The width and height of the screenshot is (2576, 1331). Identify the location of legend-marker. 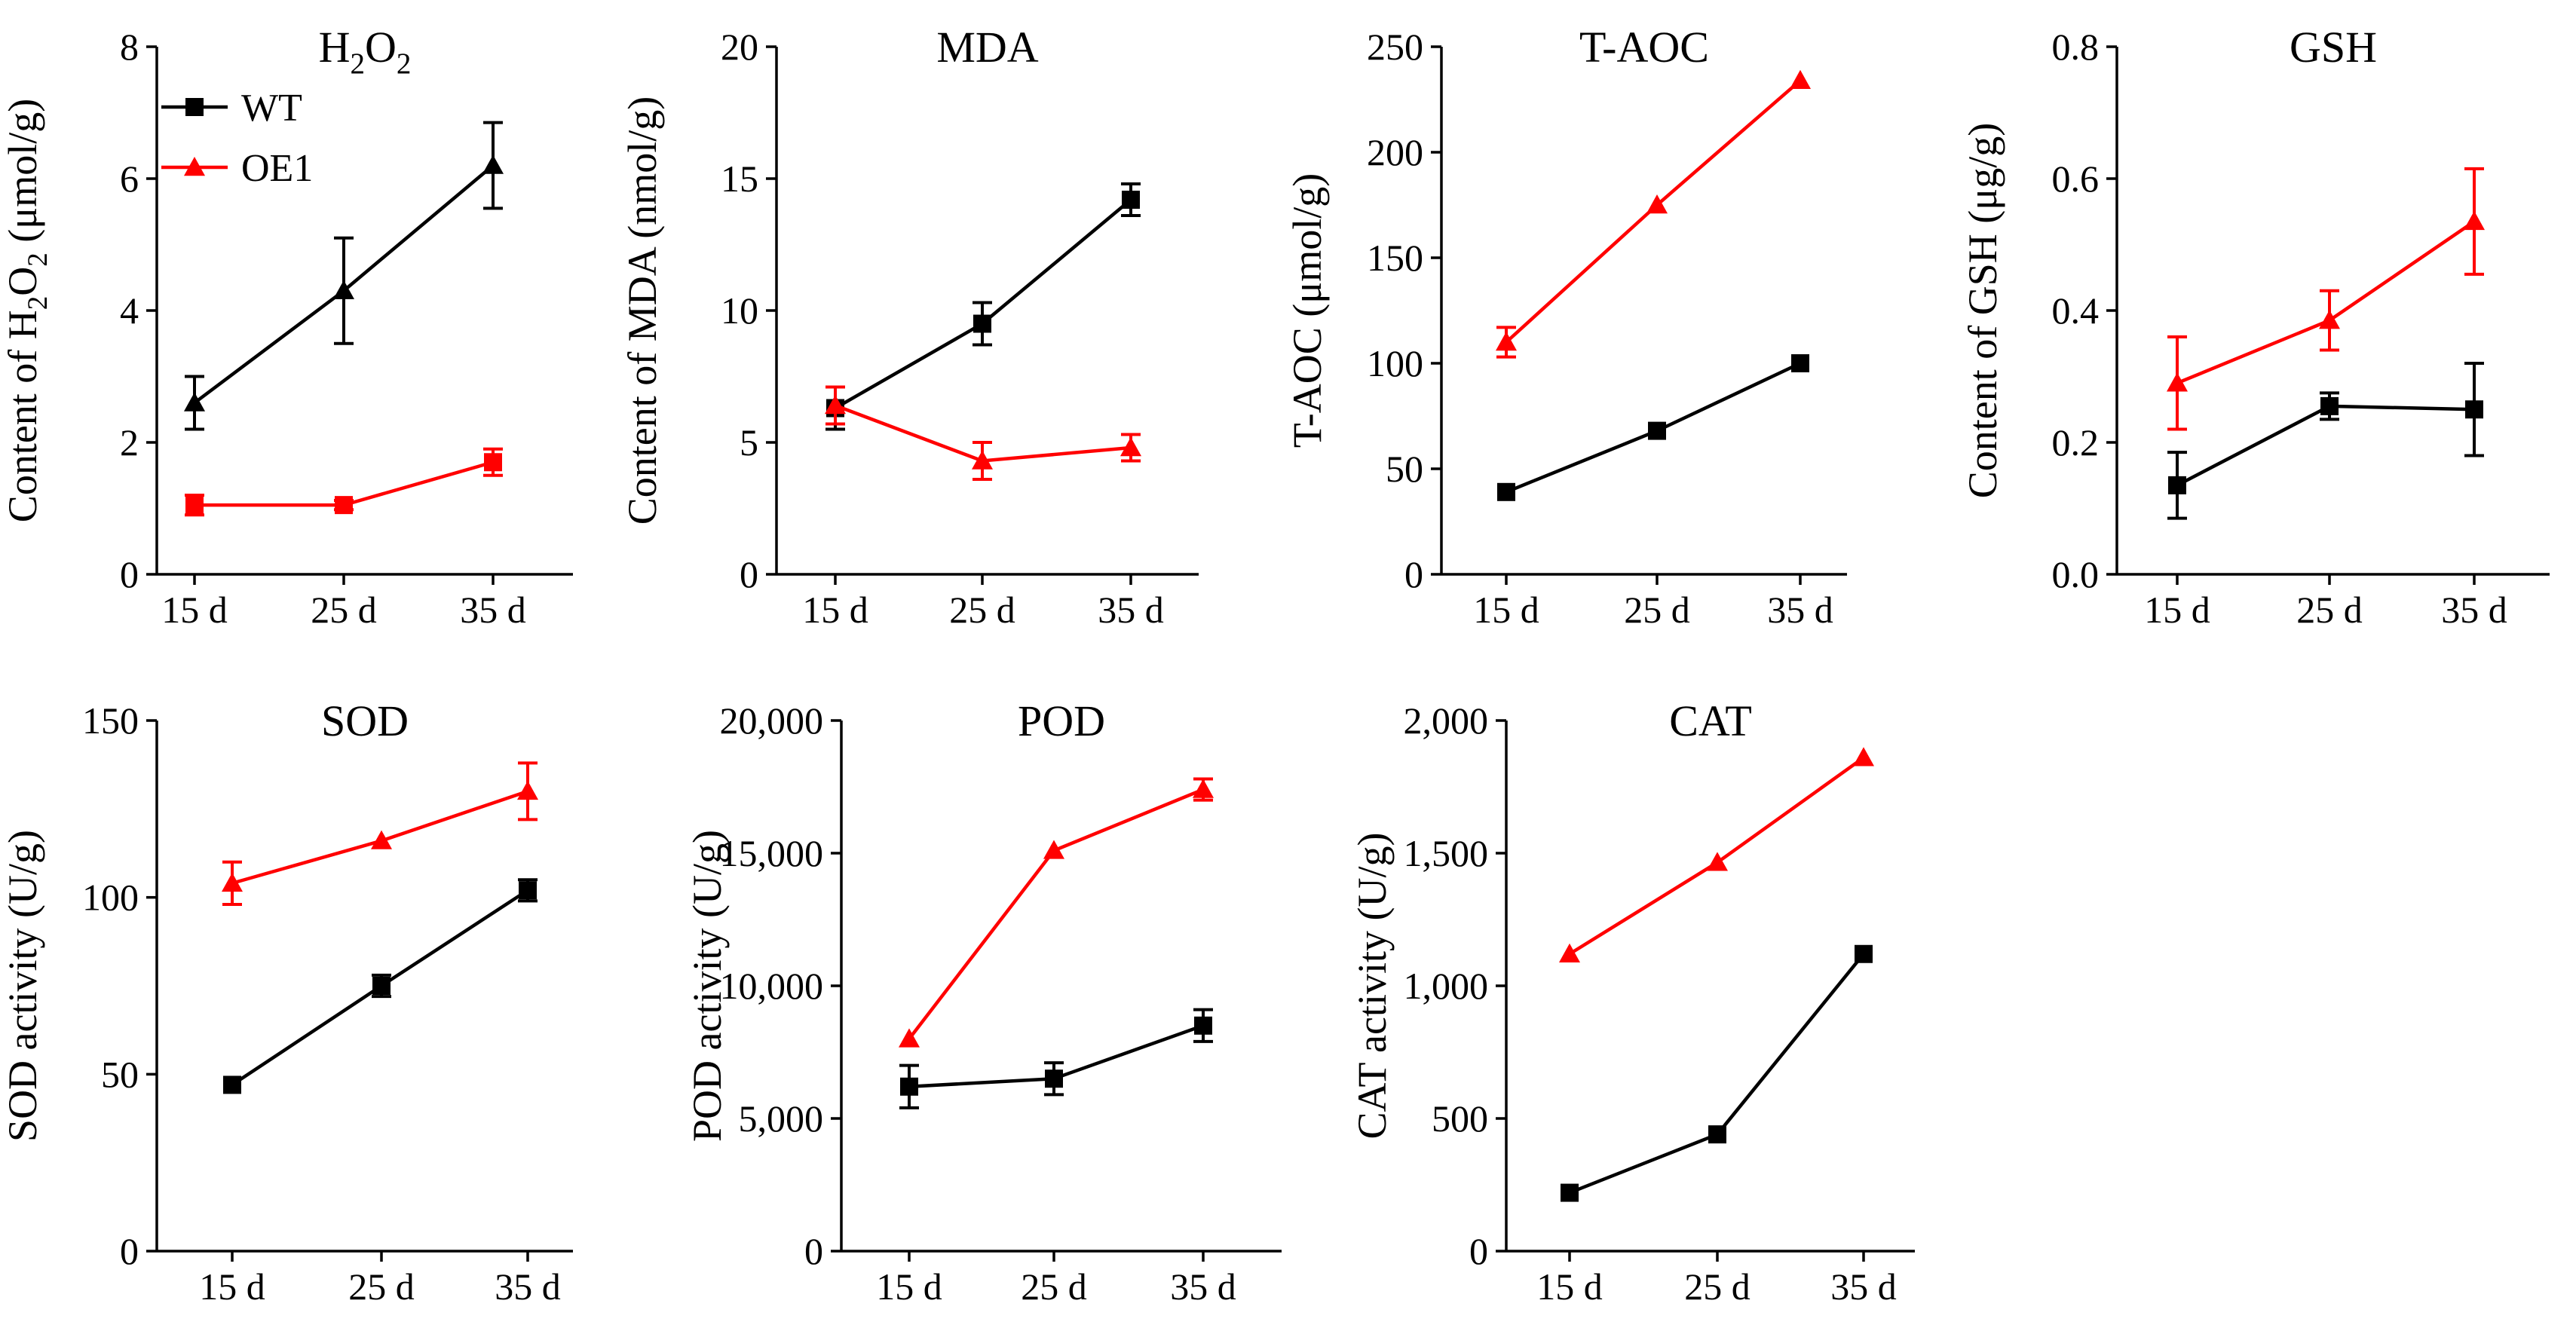
(194, 107).